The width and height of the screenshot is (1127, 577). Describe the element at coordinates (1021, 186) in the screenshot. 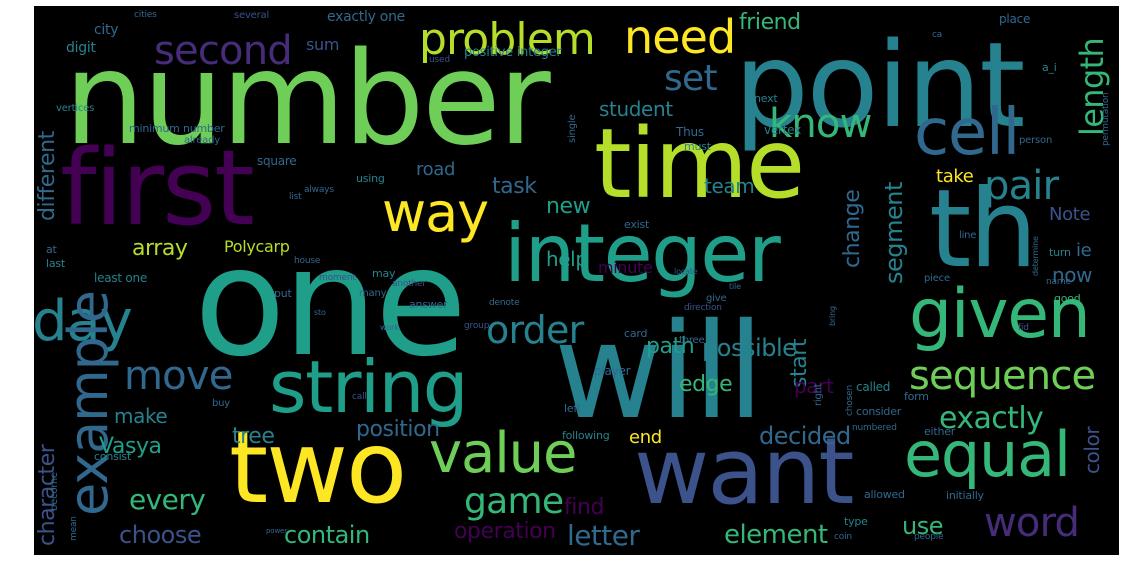

I see `word-pair: pair` at that location.